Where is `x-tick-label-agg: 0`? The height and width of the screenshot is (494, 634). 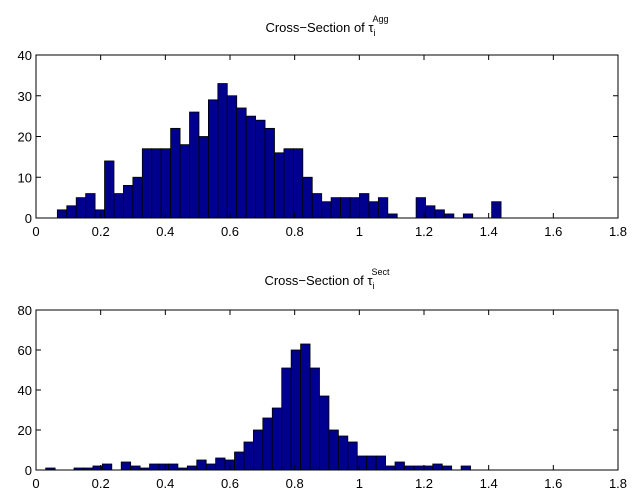 x-tick-label-agg: 0 is located at coordinates (35, 231).